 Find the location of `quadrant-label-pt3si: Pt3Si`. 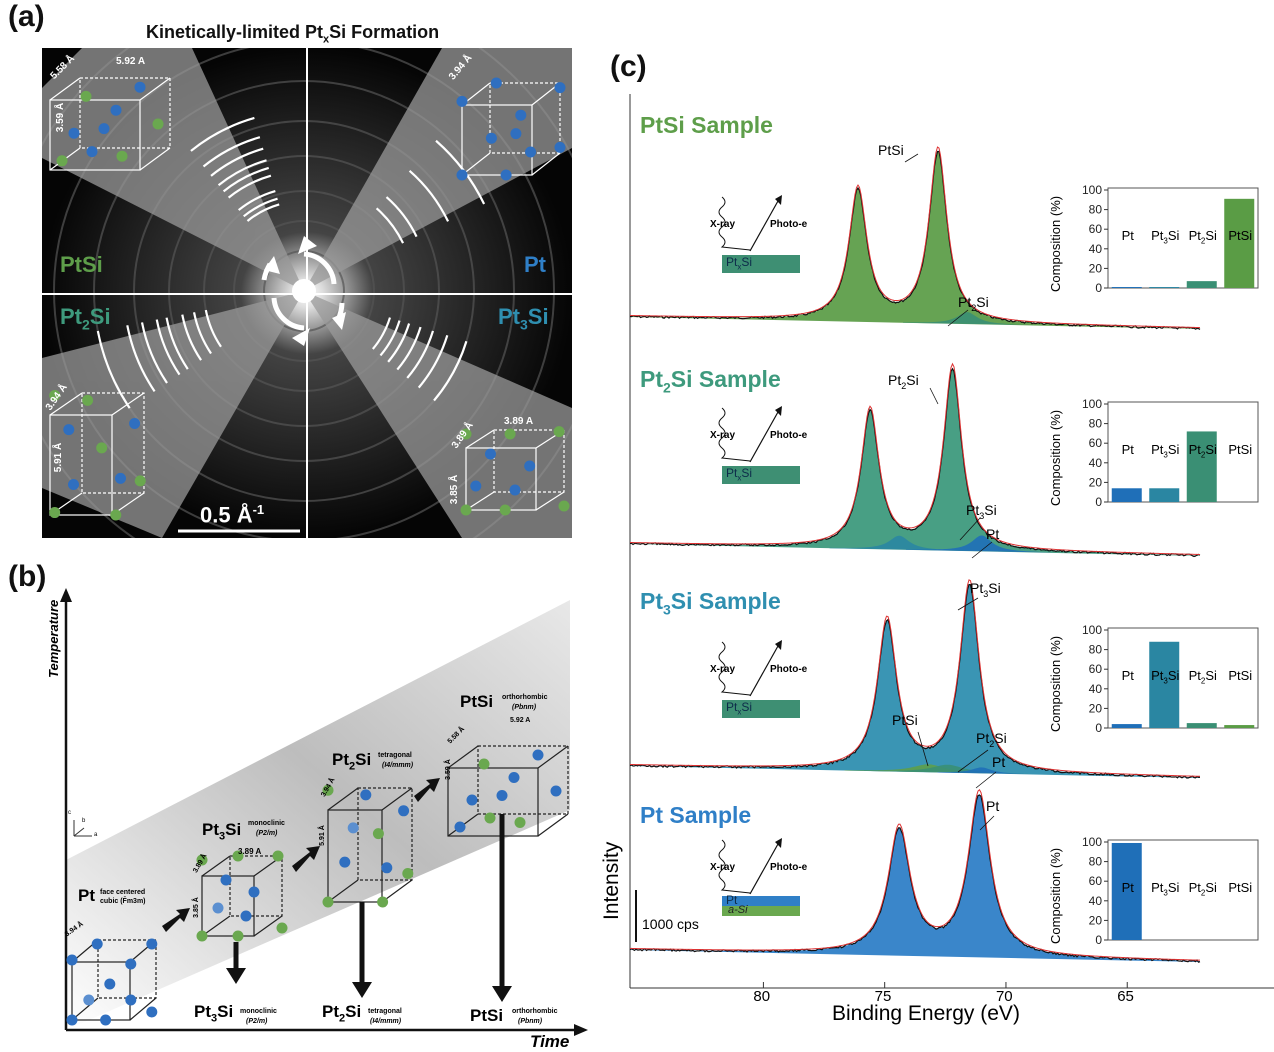

quadrant-label-pt3si: Pt3Si is located at coordinates (523, 318).